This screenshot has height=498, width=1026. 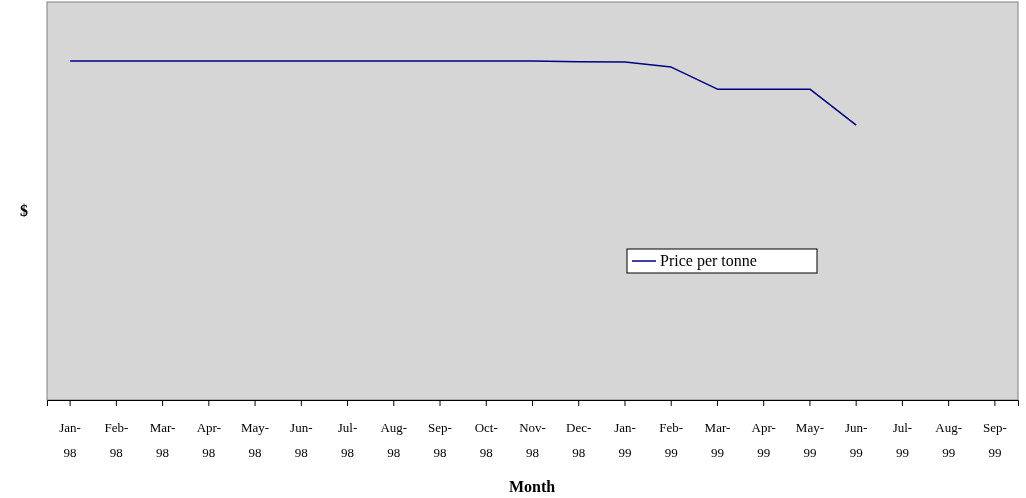 What do you see at coordinates (208, 440) in the screenshot?
I see `x-tick-label: Apr-98` at bounding box center [208, 440].